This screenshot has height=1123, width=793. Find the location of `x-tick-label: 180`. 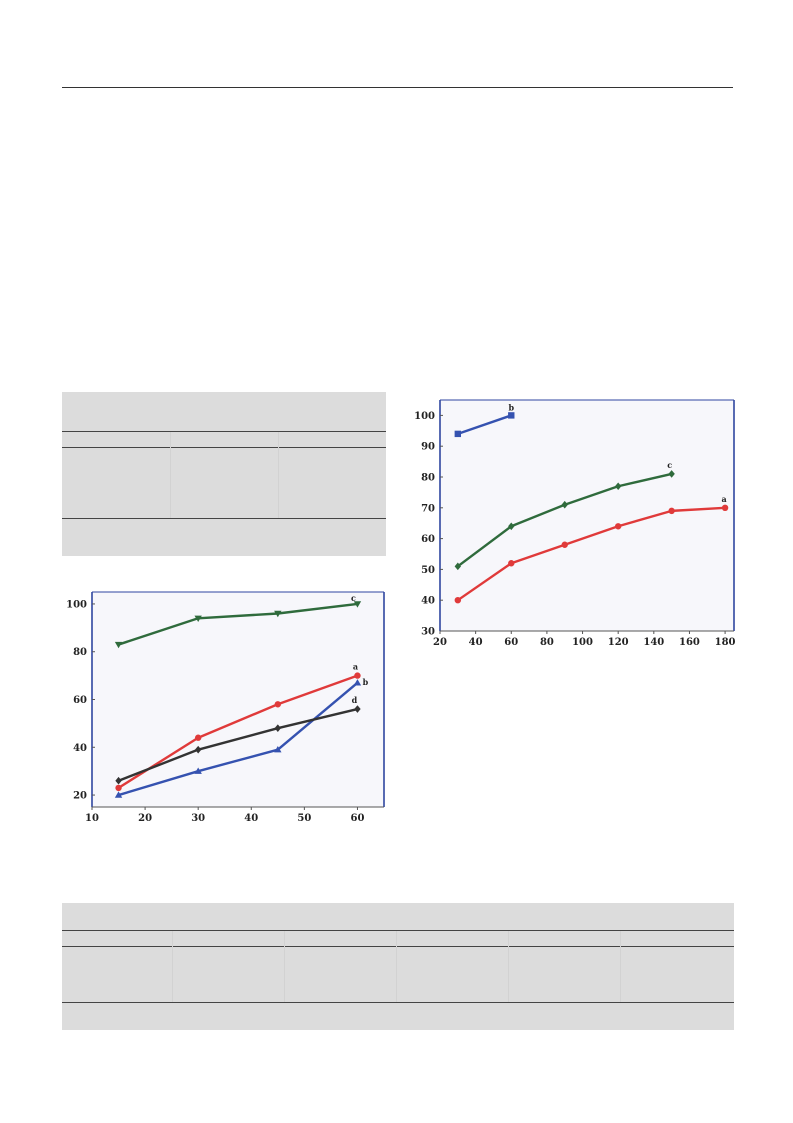

x-tick-label: 180 is located at coordinates (725, 642).